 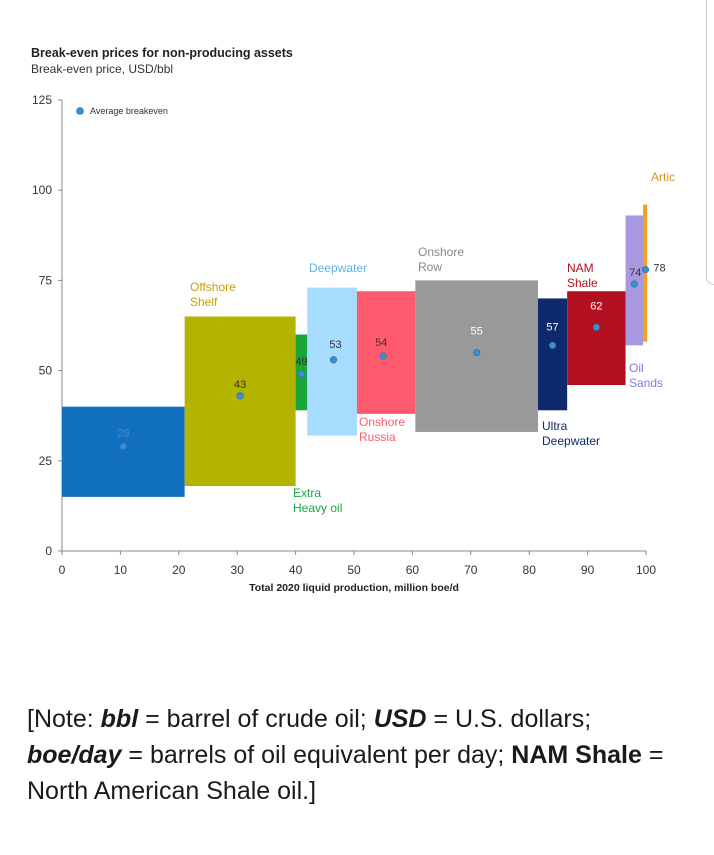 I want to click on category-label-line: Shelf, so click(x=204, y=302).